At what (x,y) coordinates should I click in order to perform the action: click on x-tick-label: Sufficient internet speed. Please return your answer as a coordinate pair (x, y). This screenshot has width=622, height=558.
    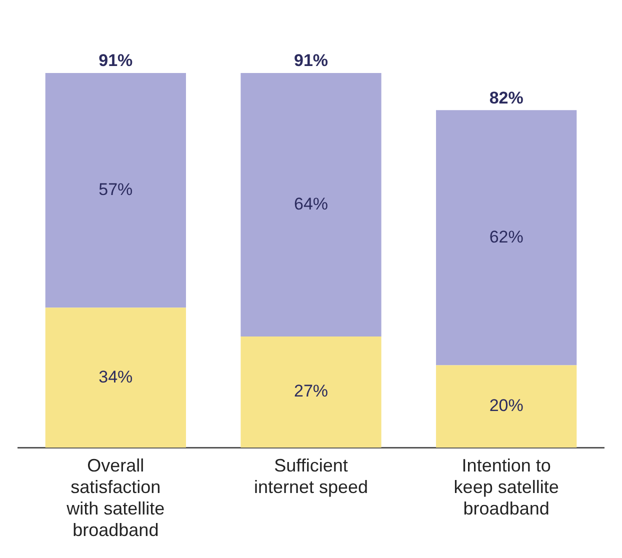
    Looking at the image, I should click on (311, 476).